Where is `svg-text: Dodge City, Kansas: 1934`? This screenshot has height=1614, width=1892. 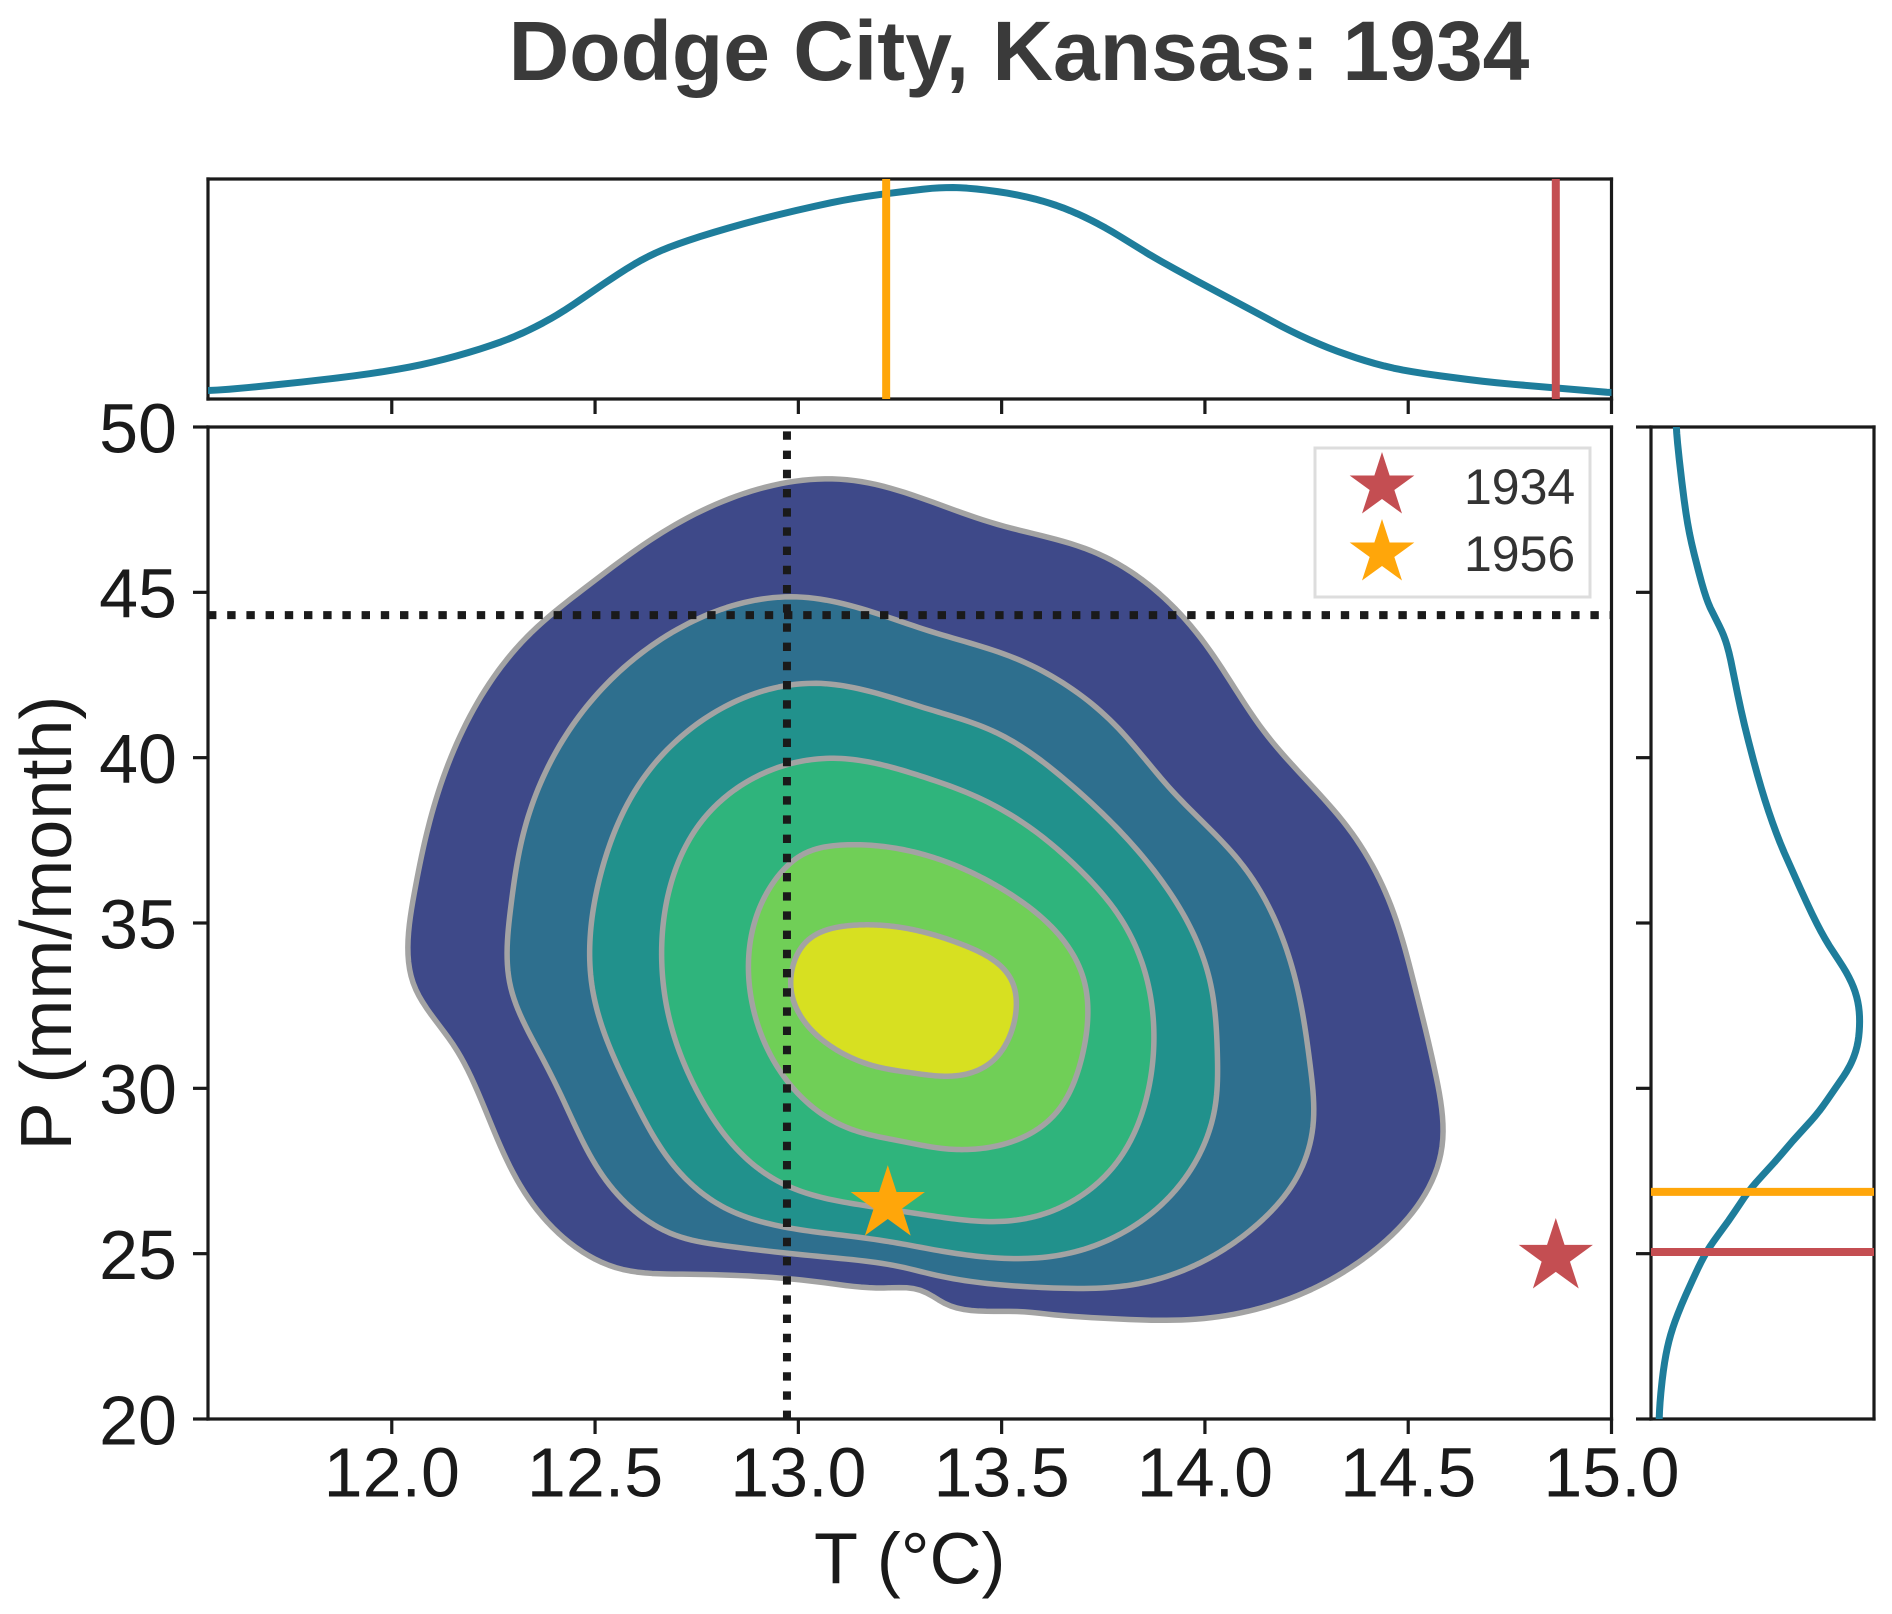 svg-text: Dodge City, Kansas: 1934 is located at coordinates (1019, 51).